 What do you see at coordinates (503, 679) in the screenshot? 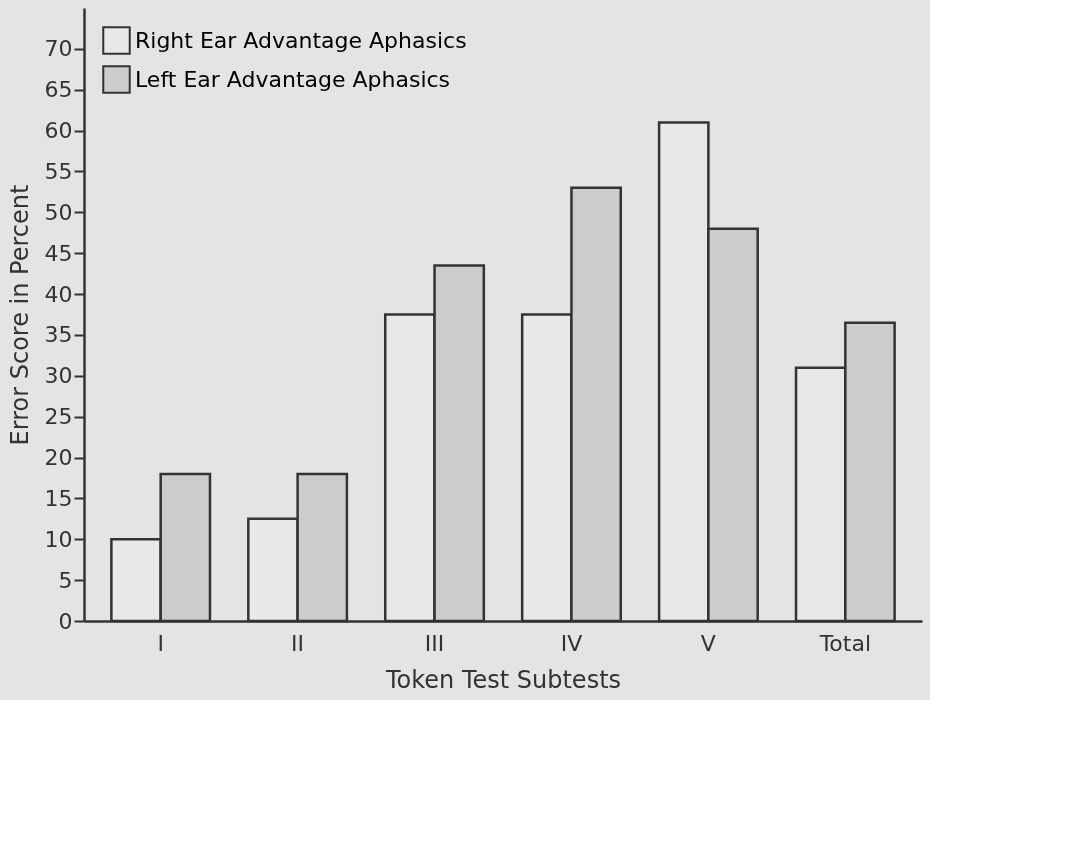
I see `x-axis-title: Token Test Subtests` at bounding box center [503, 679].